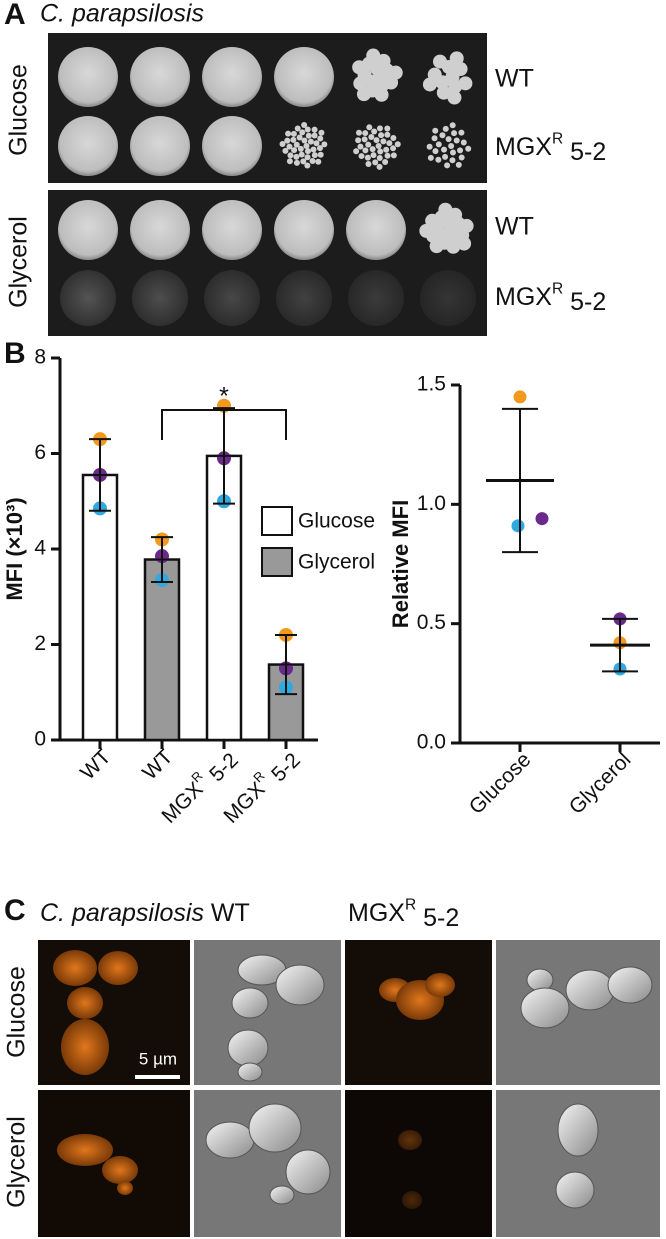 Image resolution: width=666 pixels, height=1239 pixels. What do you see at coordinates (40, 357) in the screenshot?
I see `y-tick-label: 8` at bounding box center [40, 357].